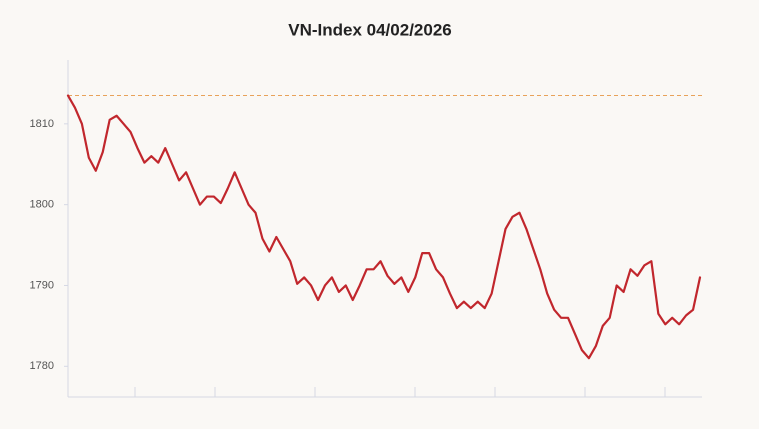 This screenshot has height=429, width=759. I want to click on y-tick-label: 1790, so click(42, 285).